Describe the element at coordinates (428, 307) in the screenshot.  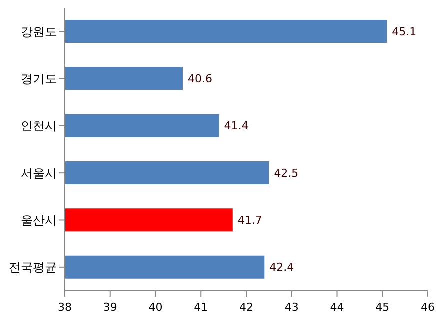
I see `x-tick-label: 46` at that location.